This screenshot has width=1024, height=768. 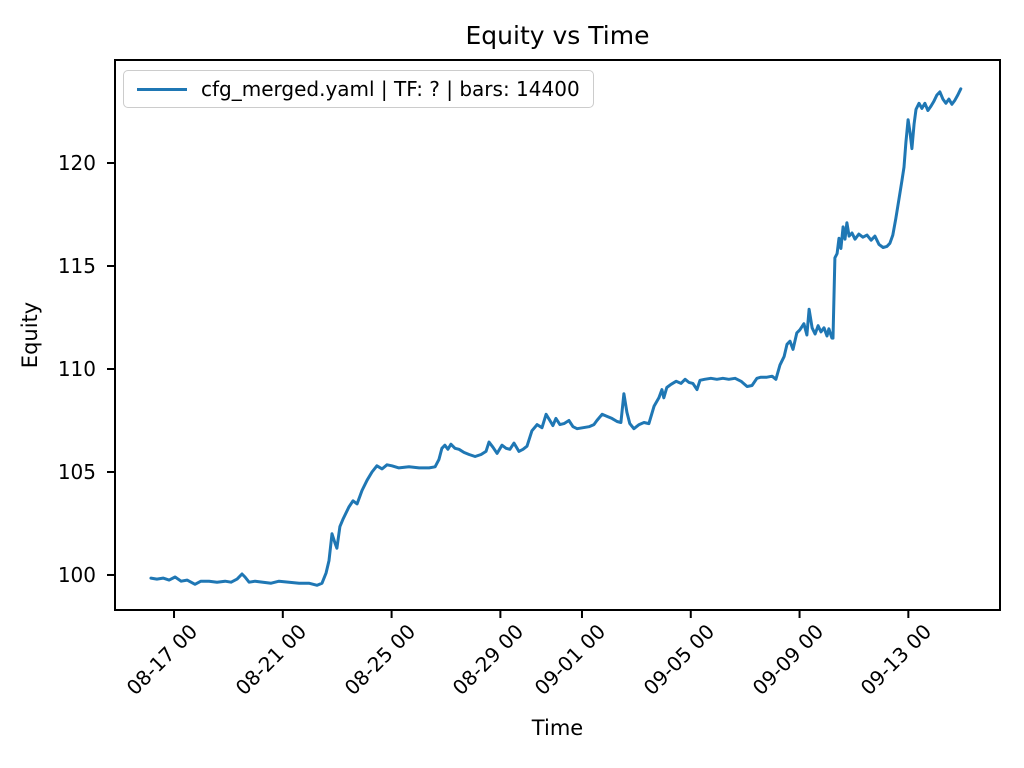 What do you see at coordinates (162, 89) in the screenshot?
I see `legend-line-sample` at bounding box center [162, 89].